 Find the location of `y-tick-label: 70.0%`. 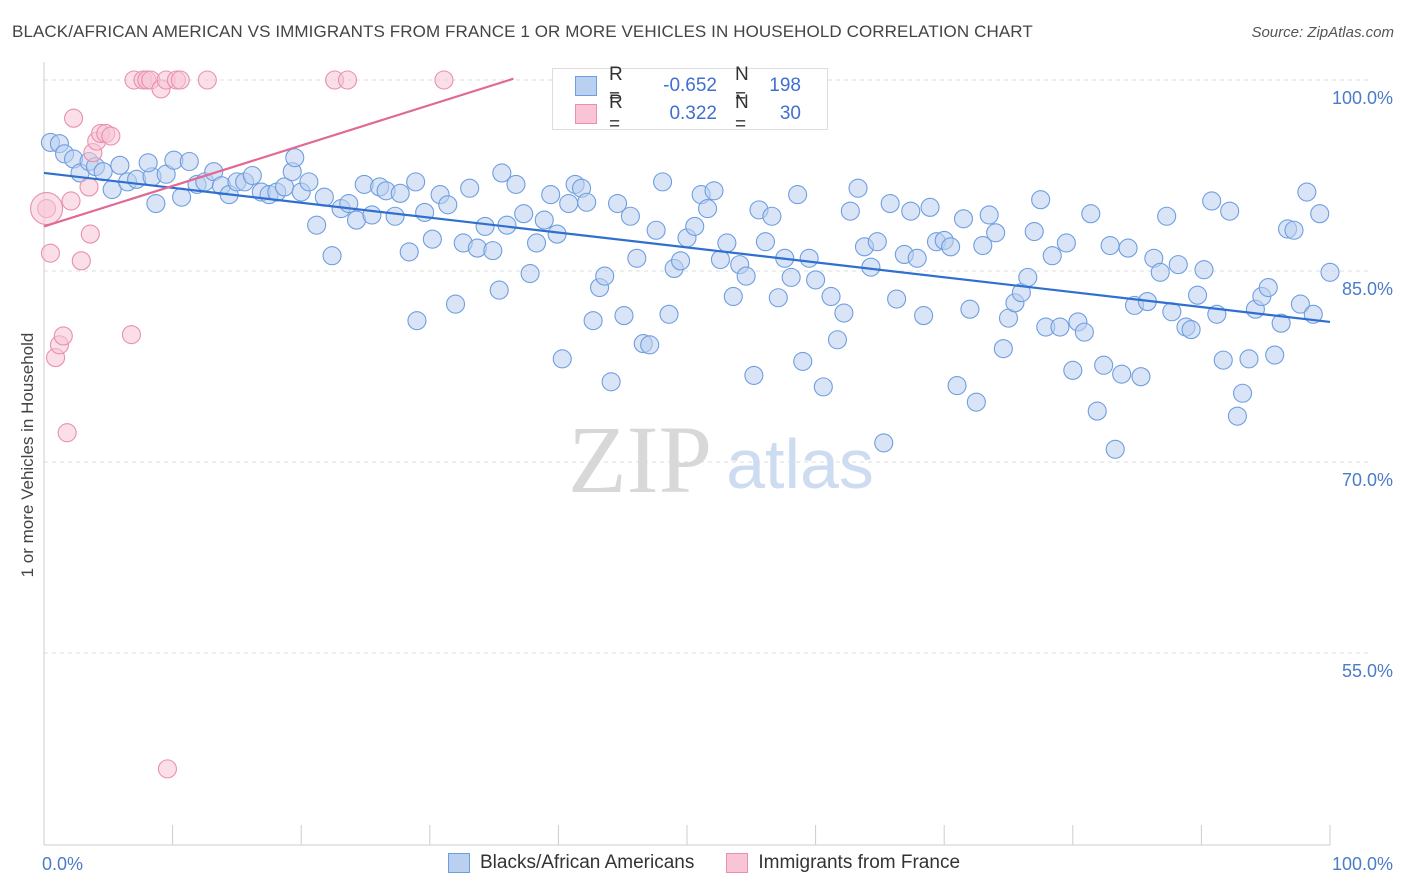

y-tick-label: 70.0% is located at coordinates (1367, 480).